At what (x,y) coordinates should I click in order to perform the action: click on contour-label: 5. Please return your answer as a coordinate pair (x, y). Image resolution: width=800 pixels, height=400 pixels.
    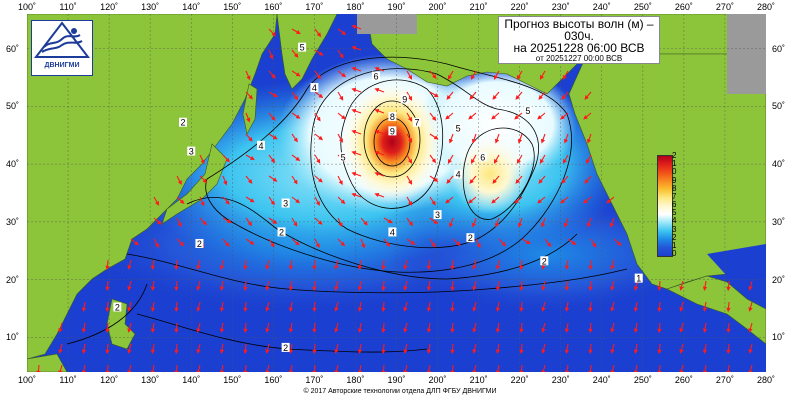
    Looking at the image, I should click on (527, 111).